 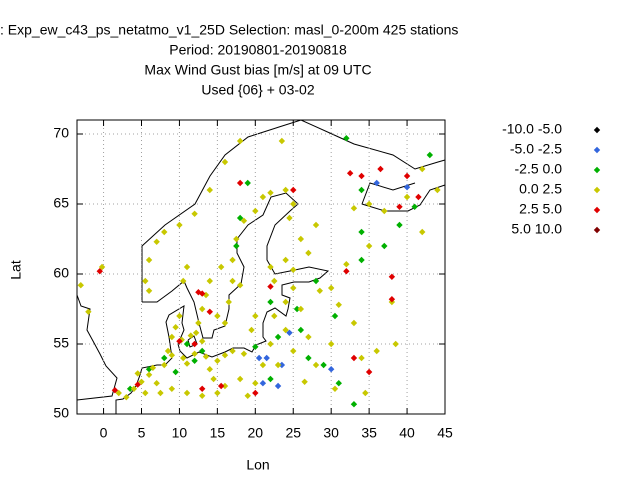 I want to click on legend-label: 0.0 2.5, so click(x=540, y=189).